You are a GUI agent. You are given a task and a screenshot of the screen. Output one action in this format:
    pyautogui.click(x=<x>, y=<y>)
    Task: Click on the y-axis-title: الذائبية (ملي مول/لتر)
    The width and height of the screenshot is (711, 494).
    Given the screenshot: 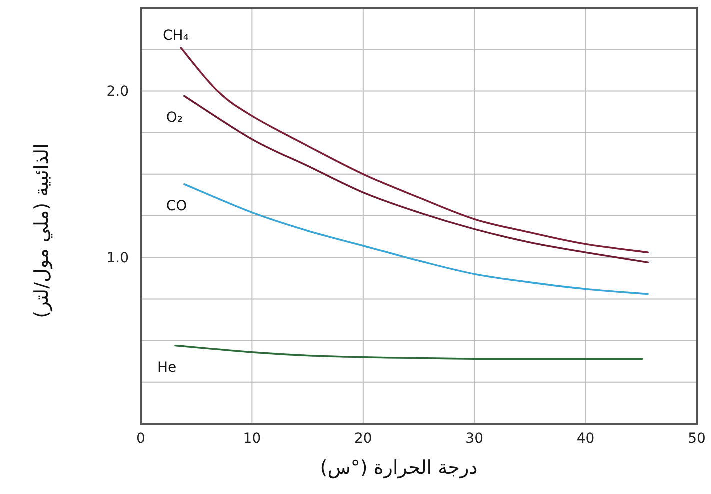 What is the action you would take?
    pyautogui.click(x=42, y=231)
    